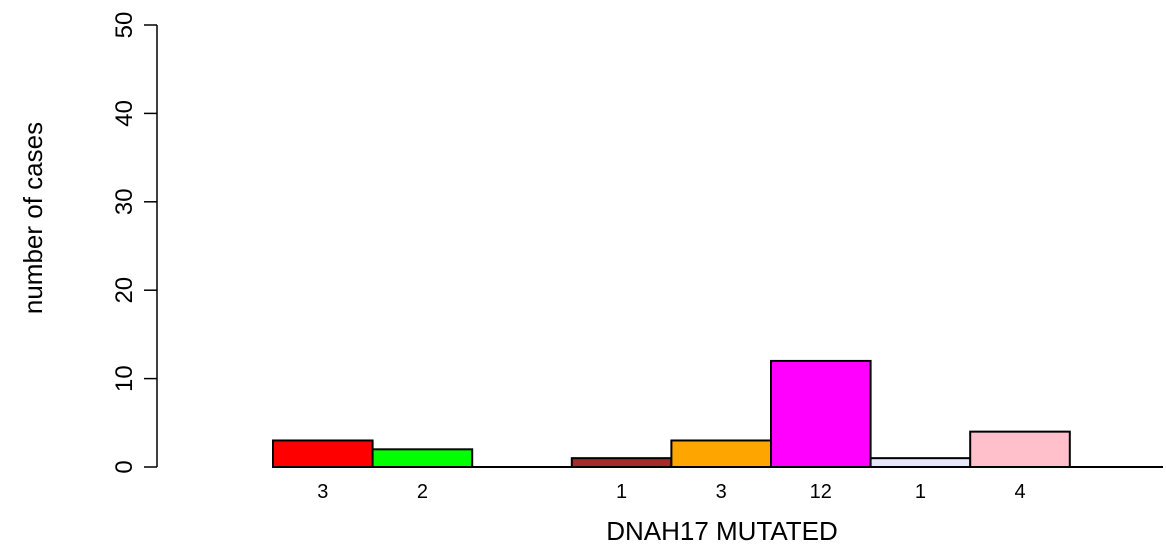  I want to click on y-tick-label: 10, so click(124, 378).